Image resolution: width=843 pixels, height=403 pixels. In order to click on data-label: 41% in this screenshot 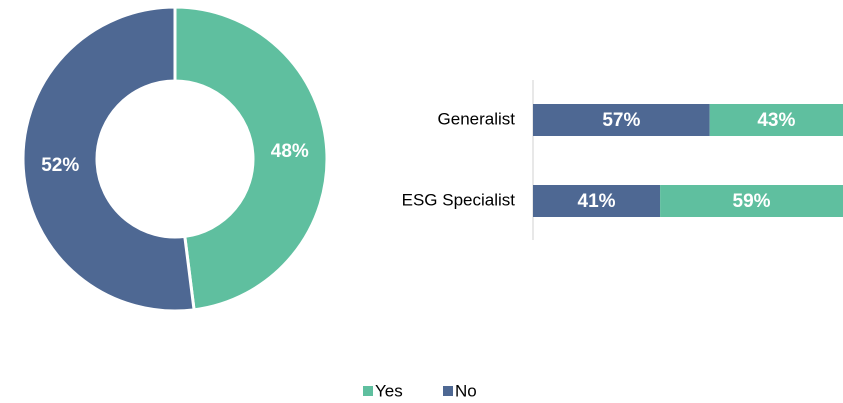, I will do `click(597, 201)`.